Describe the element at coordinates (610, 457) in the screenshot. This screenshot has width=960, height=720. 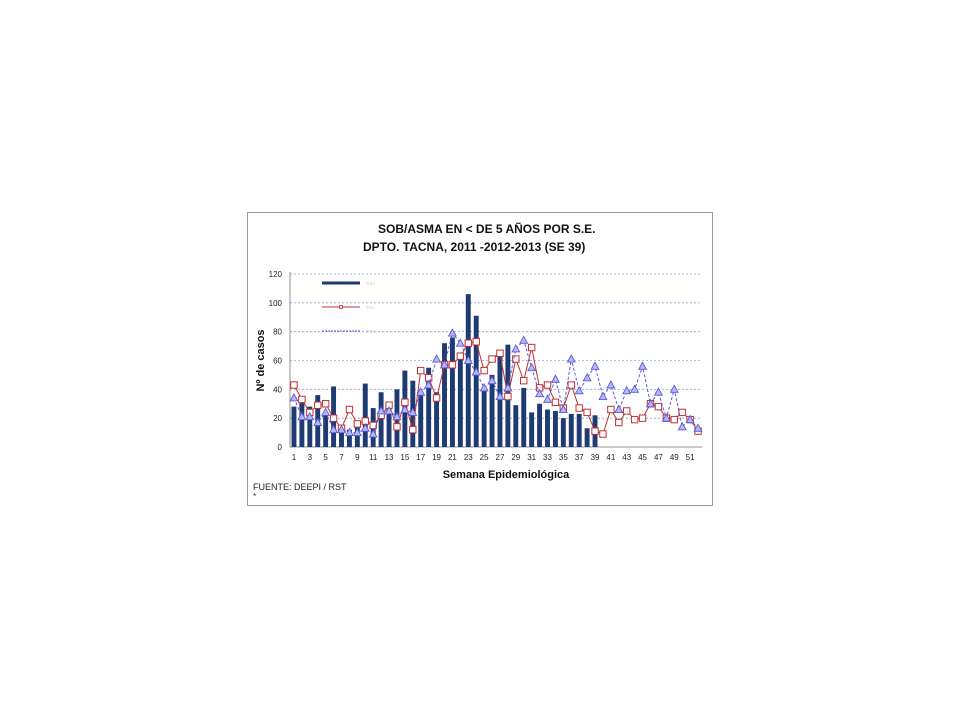
I see `x-tick-label: 41` at that location.